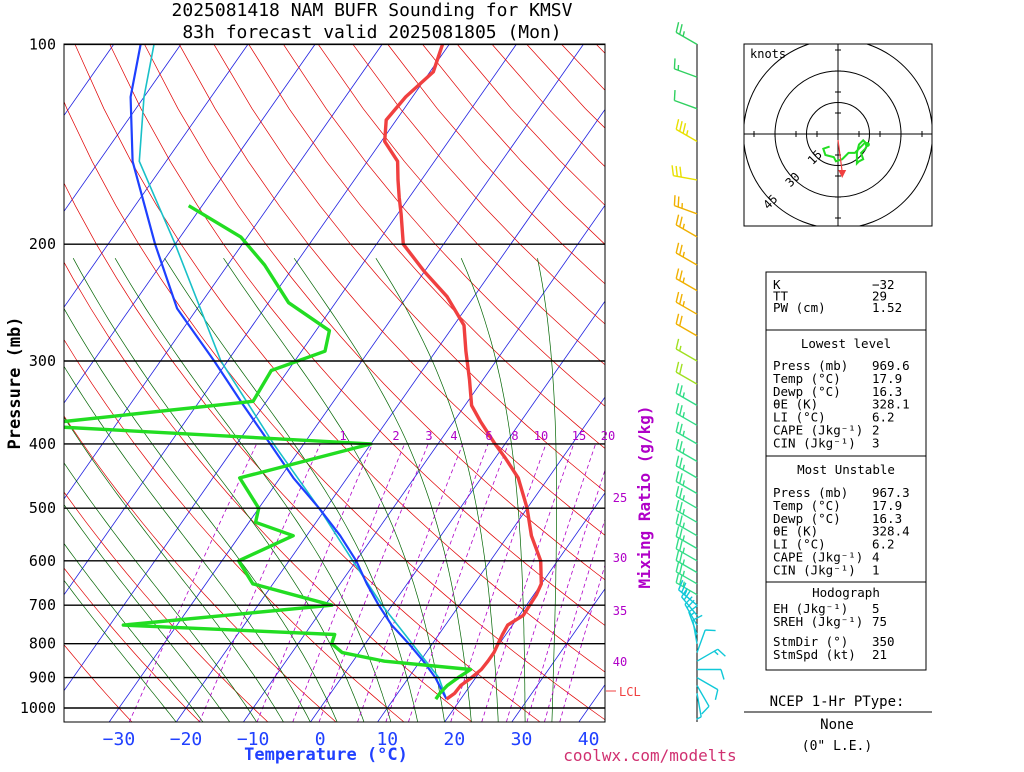 The image size is (1024, 772). I want to click on temperature-tick-label: −20, so click(186, 739).